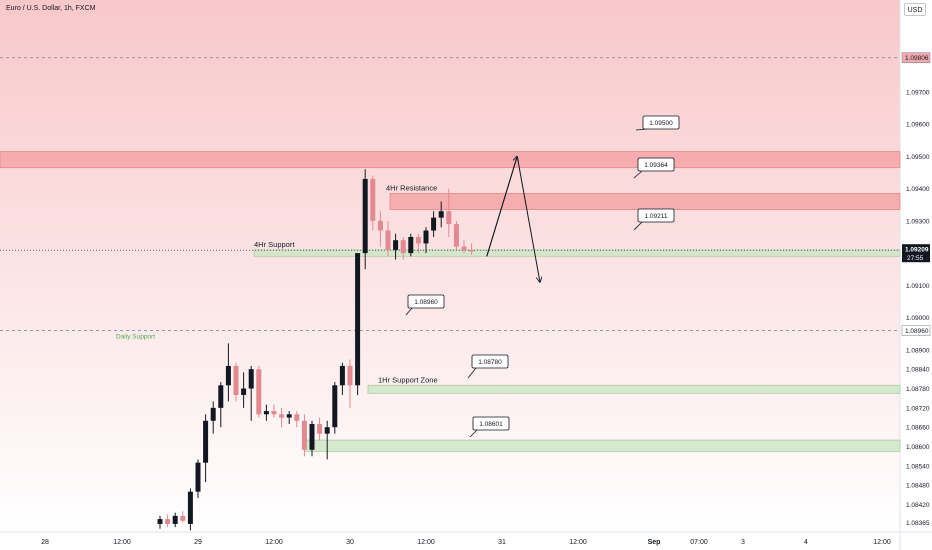 This screenshot has height=550, width=932. Describe the element at coordinates (743, 542) in the screenshot. I see `time-tick-label-10: 3` at that location.